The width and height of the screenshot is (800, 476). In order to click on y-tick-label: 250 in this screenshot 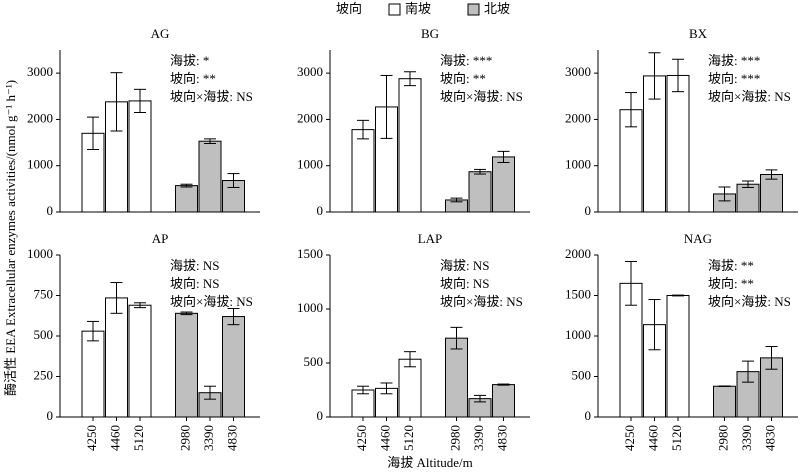, I will do `click(44, 374)`.